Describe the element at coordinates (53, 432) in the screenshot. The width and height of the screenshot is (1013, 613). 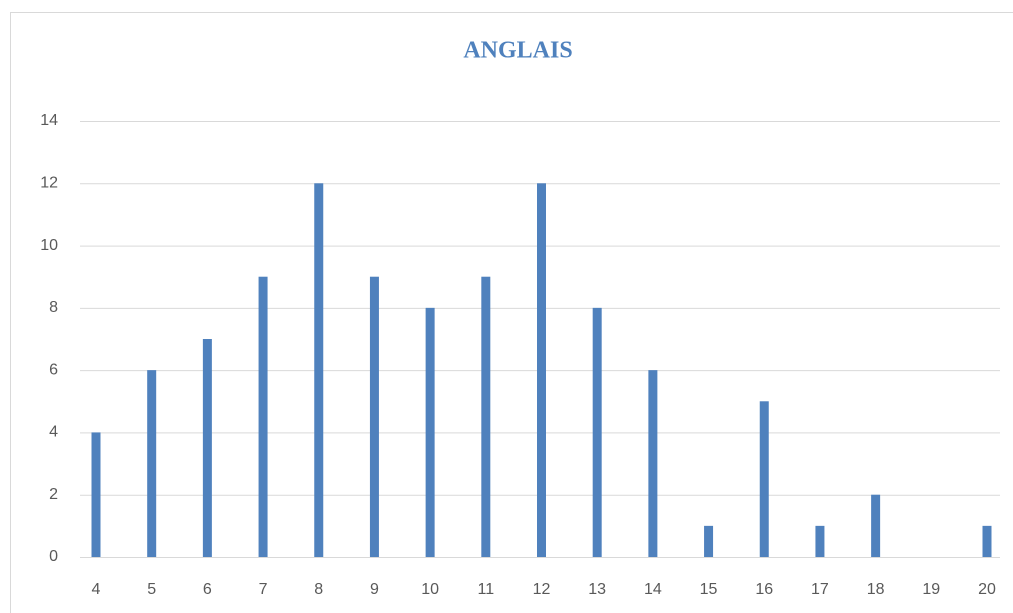
I see `y-tick-label: 4` at that location.